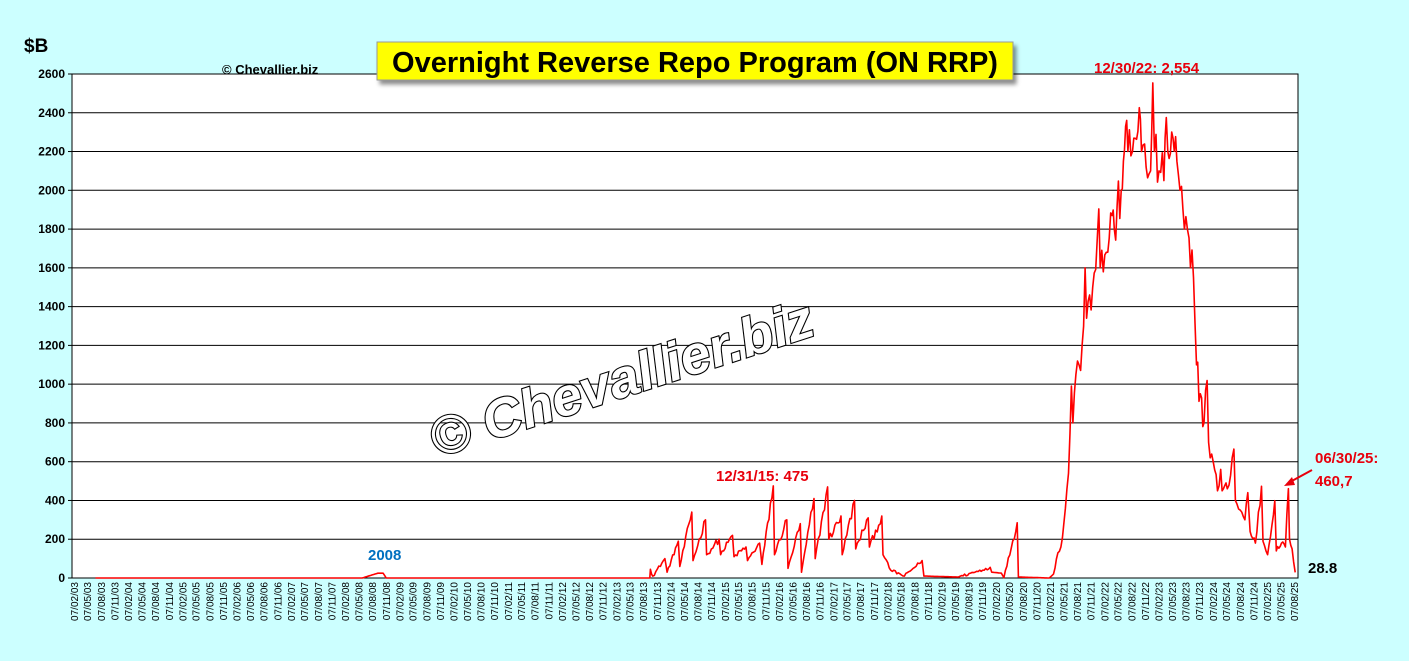 The image size is (1409, 661). What do you see at coordinates (55, 462) in the screenshot?
I see `y-tick-label: 600` at bounding box center [55, 462].